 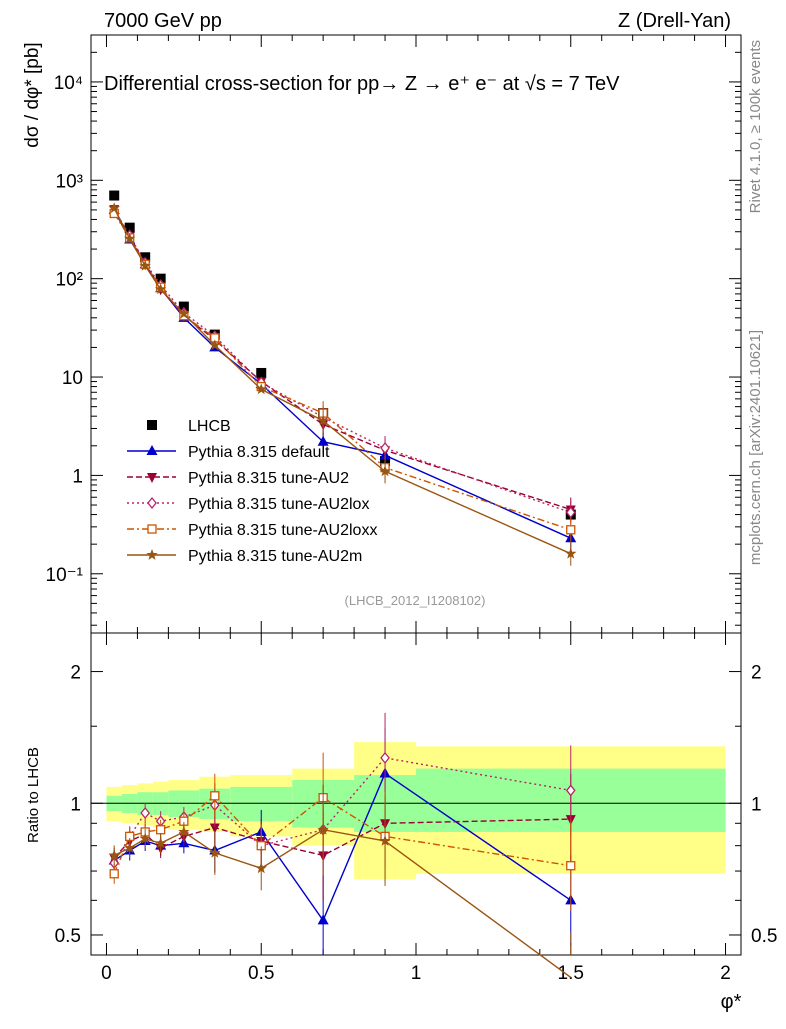 I want to click on main-y-tick-label: 10⁻¹, so click(x=65, y=575).